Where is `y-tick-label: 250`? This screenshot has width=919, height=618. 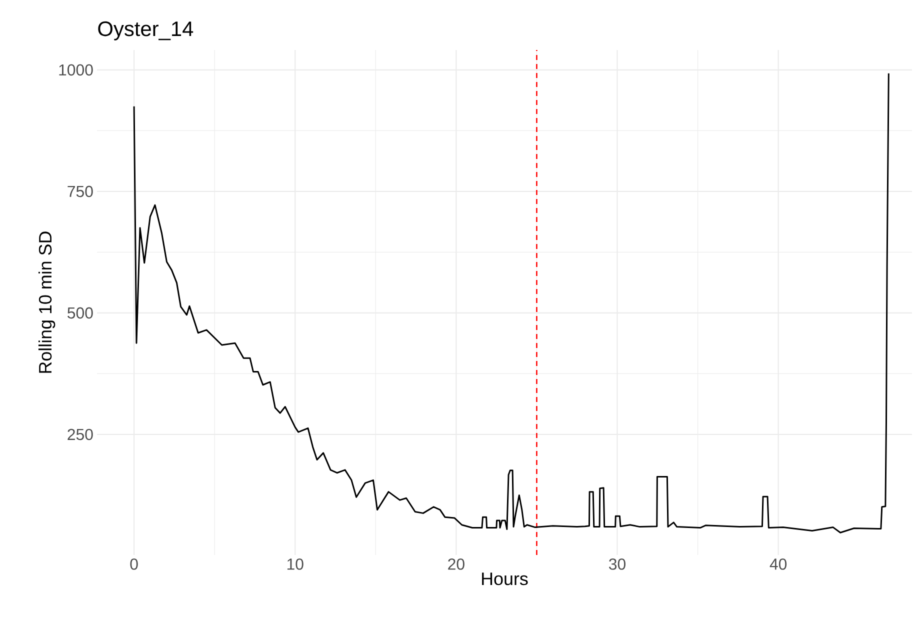 y-tick-label: 250 is located at coordinates (80, 434).